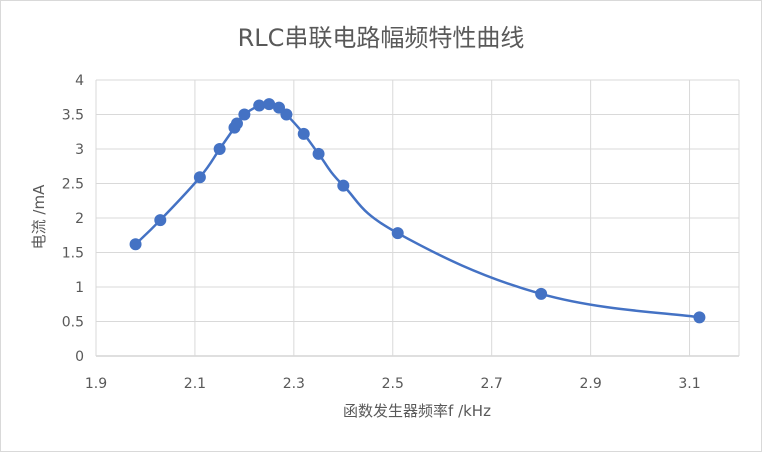 This screenshot has width=762, height=452. Describe the element at coordinates (73, 185) in the screenshot. I see `y-tick-label: 2.5` at that location.